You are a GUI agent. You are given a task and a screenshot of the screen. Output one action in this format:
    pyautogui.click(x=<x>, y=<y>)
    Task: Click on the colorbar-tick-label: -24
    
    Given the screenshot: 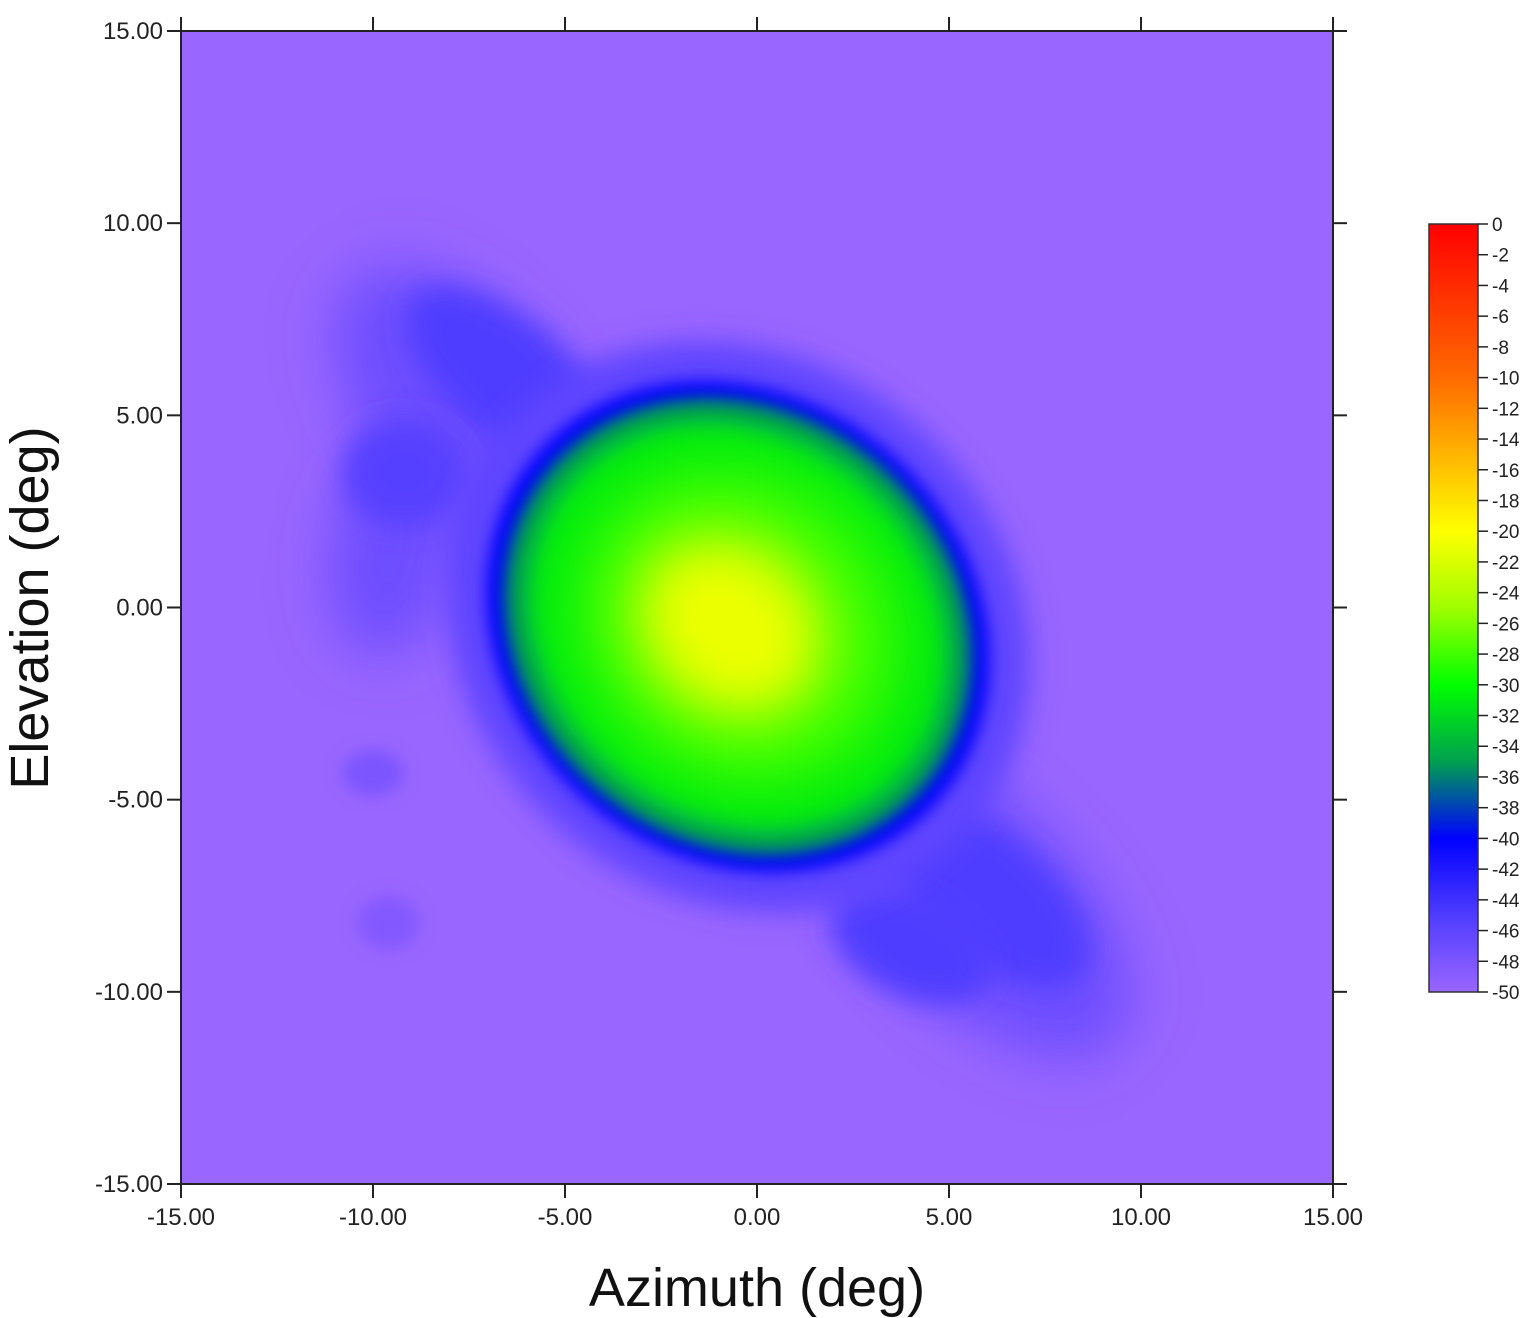 What is the action you would take?
    pyautogui.click(x=1506, y=594)
    